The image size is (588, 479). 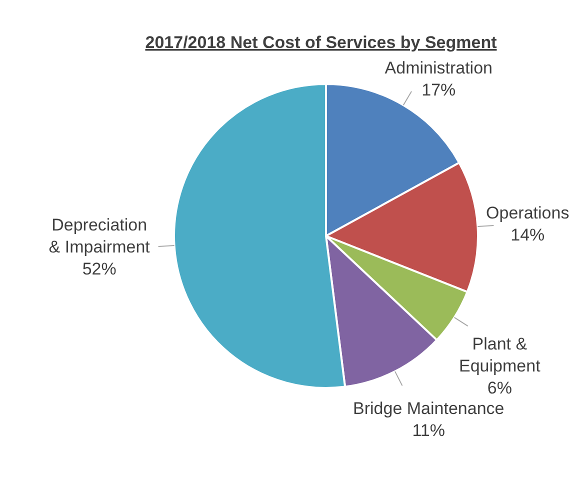 I want to click on data-label: 11%, so click(x=429, y=430).